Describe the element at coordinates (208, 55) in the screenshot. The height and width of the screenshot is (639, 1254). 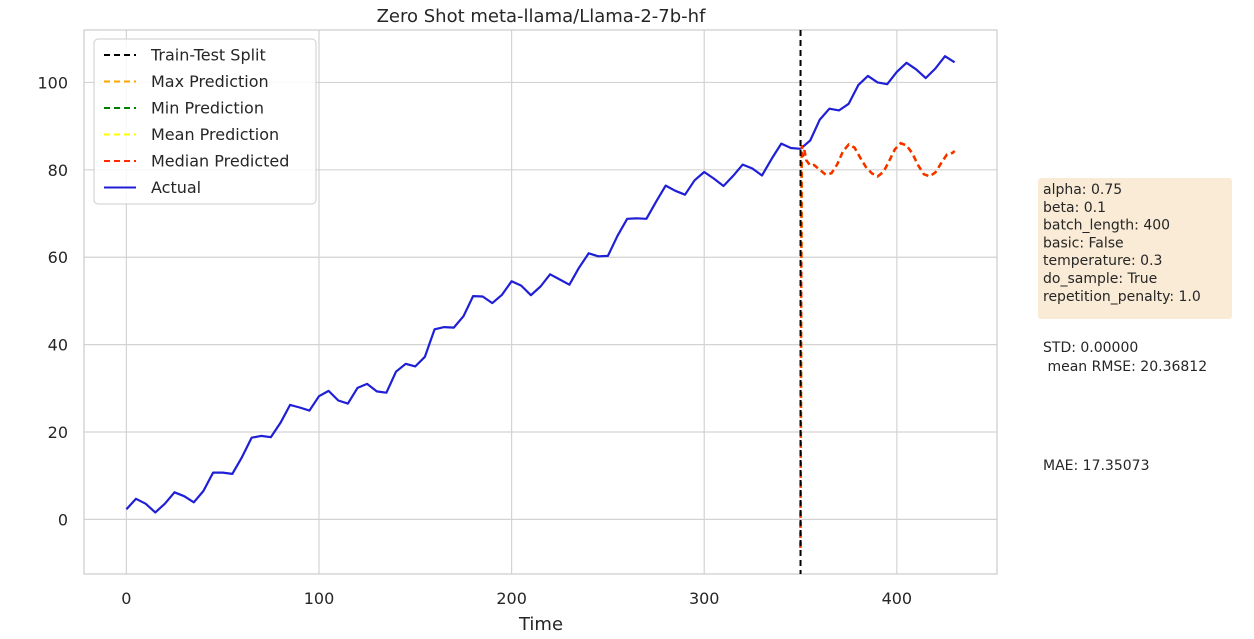
I see `legend-label: Train-Test Split` at that location.